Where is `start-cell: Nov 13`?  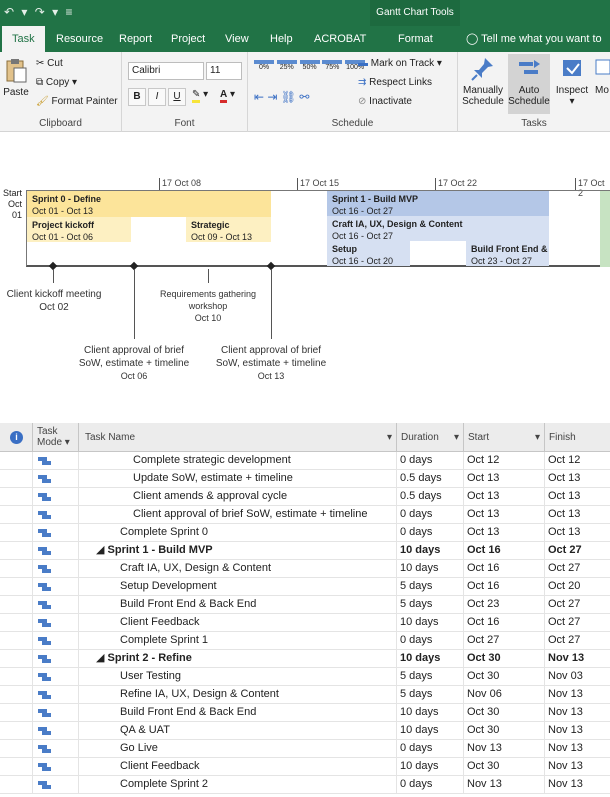
start-cell: Nov 13 is located at coordinates (504, 785).